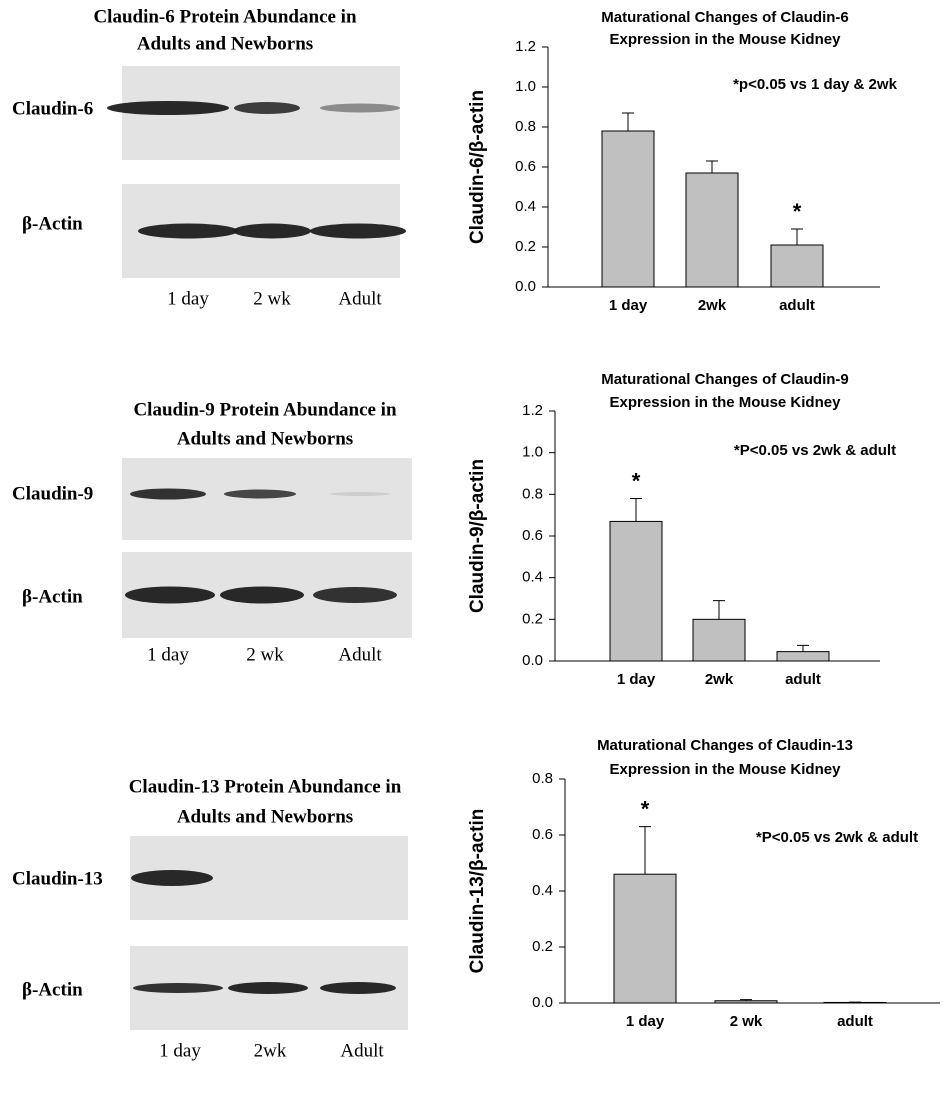  What do you see at coordinates (477, 167) in the screenshot?
I see `y-axis-label: Claudin-6/β-actin` at bounding box center [477, 167].